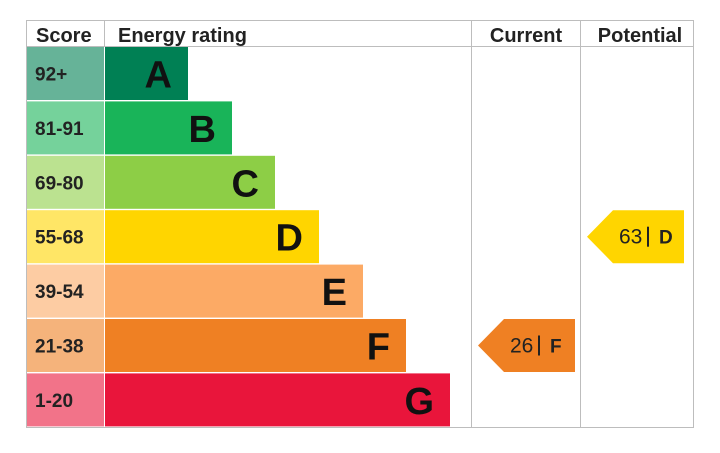  What do you see at coordinates (59, 129) in the screenshot?
I see `band-score-label: 81-91` at bounding box center [59, 129].